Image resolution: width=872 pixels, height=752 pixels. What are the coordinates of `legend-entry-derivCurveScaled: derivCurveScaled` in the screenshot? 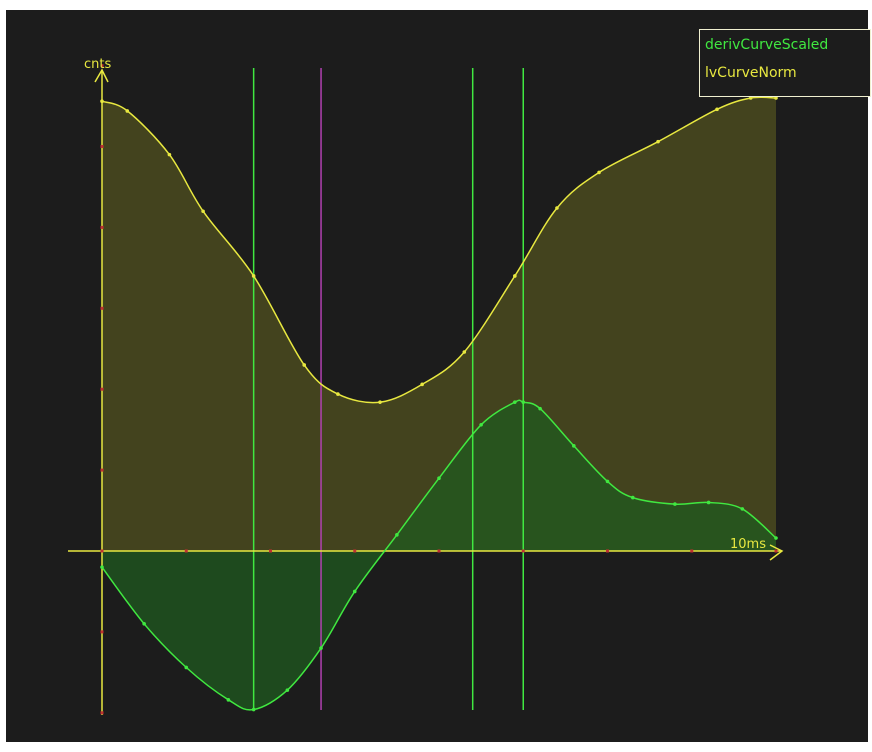 It's located at (767, 45).